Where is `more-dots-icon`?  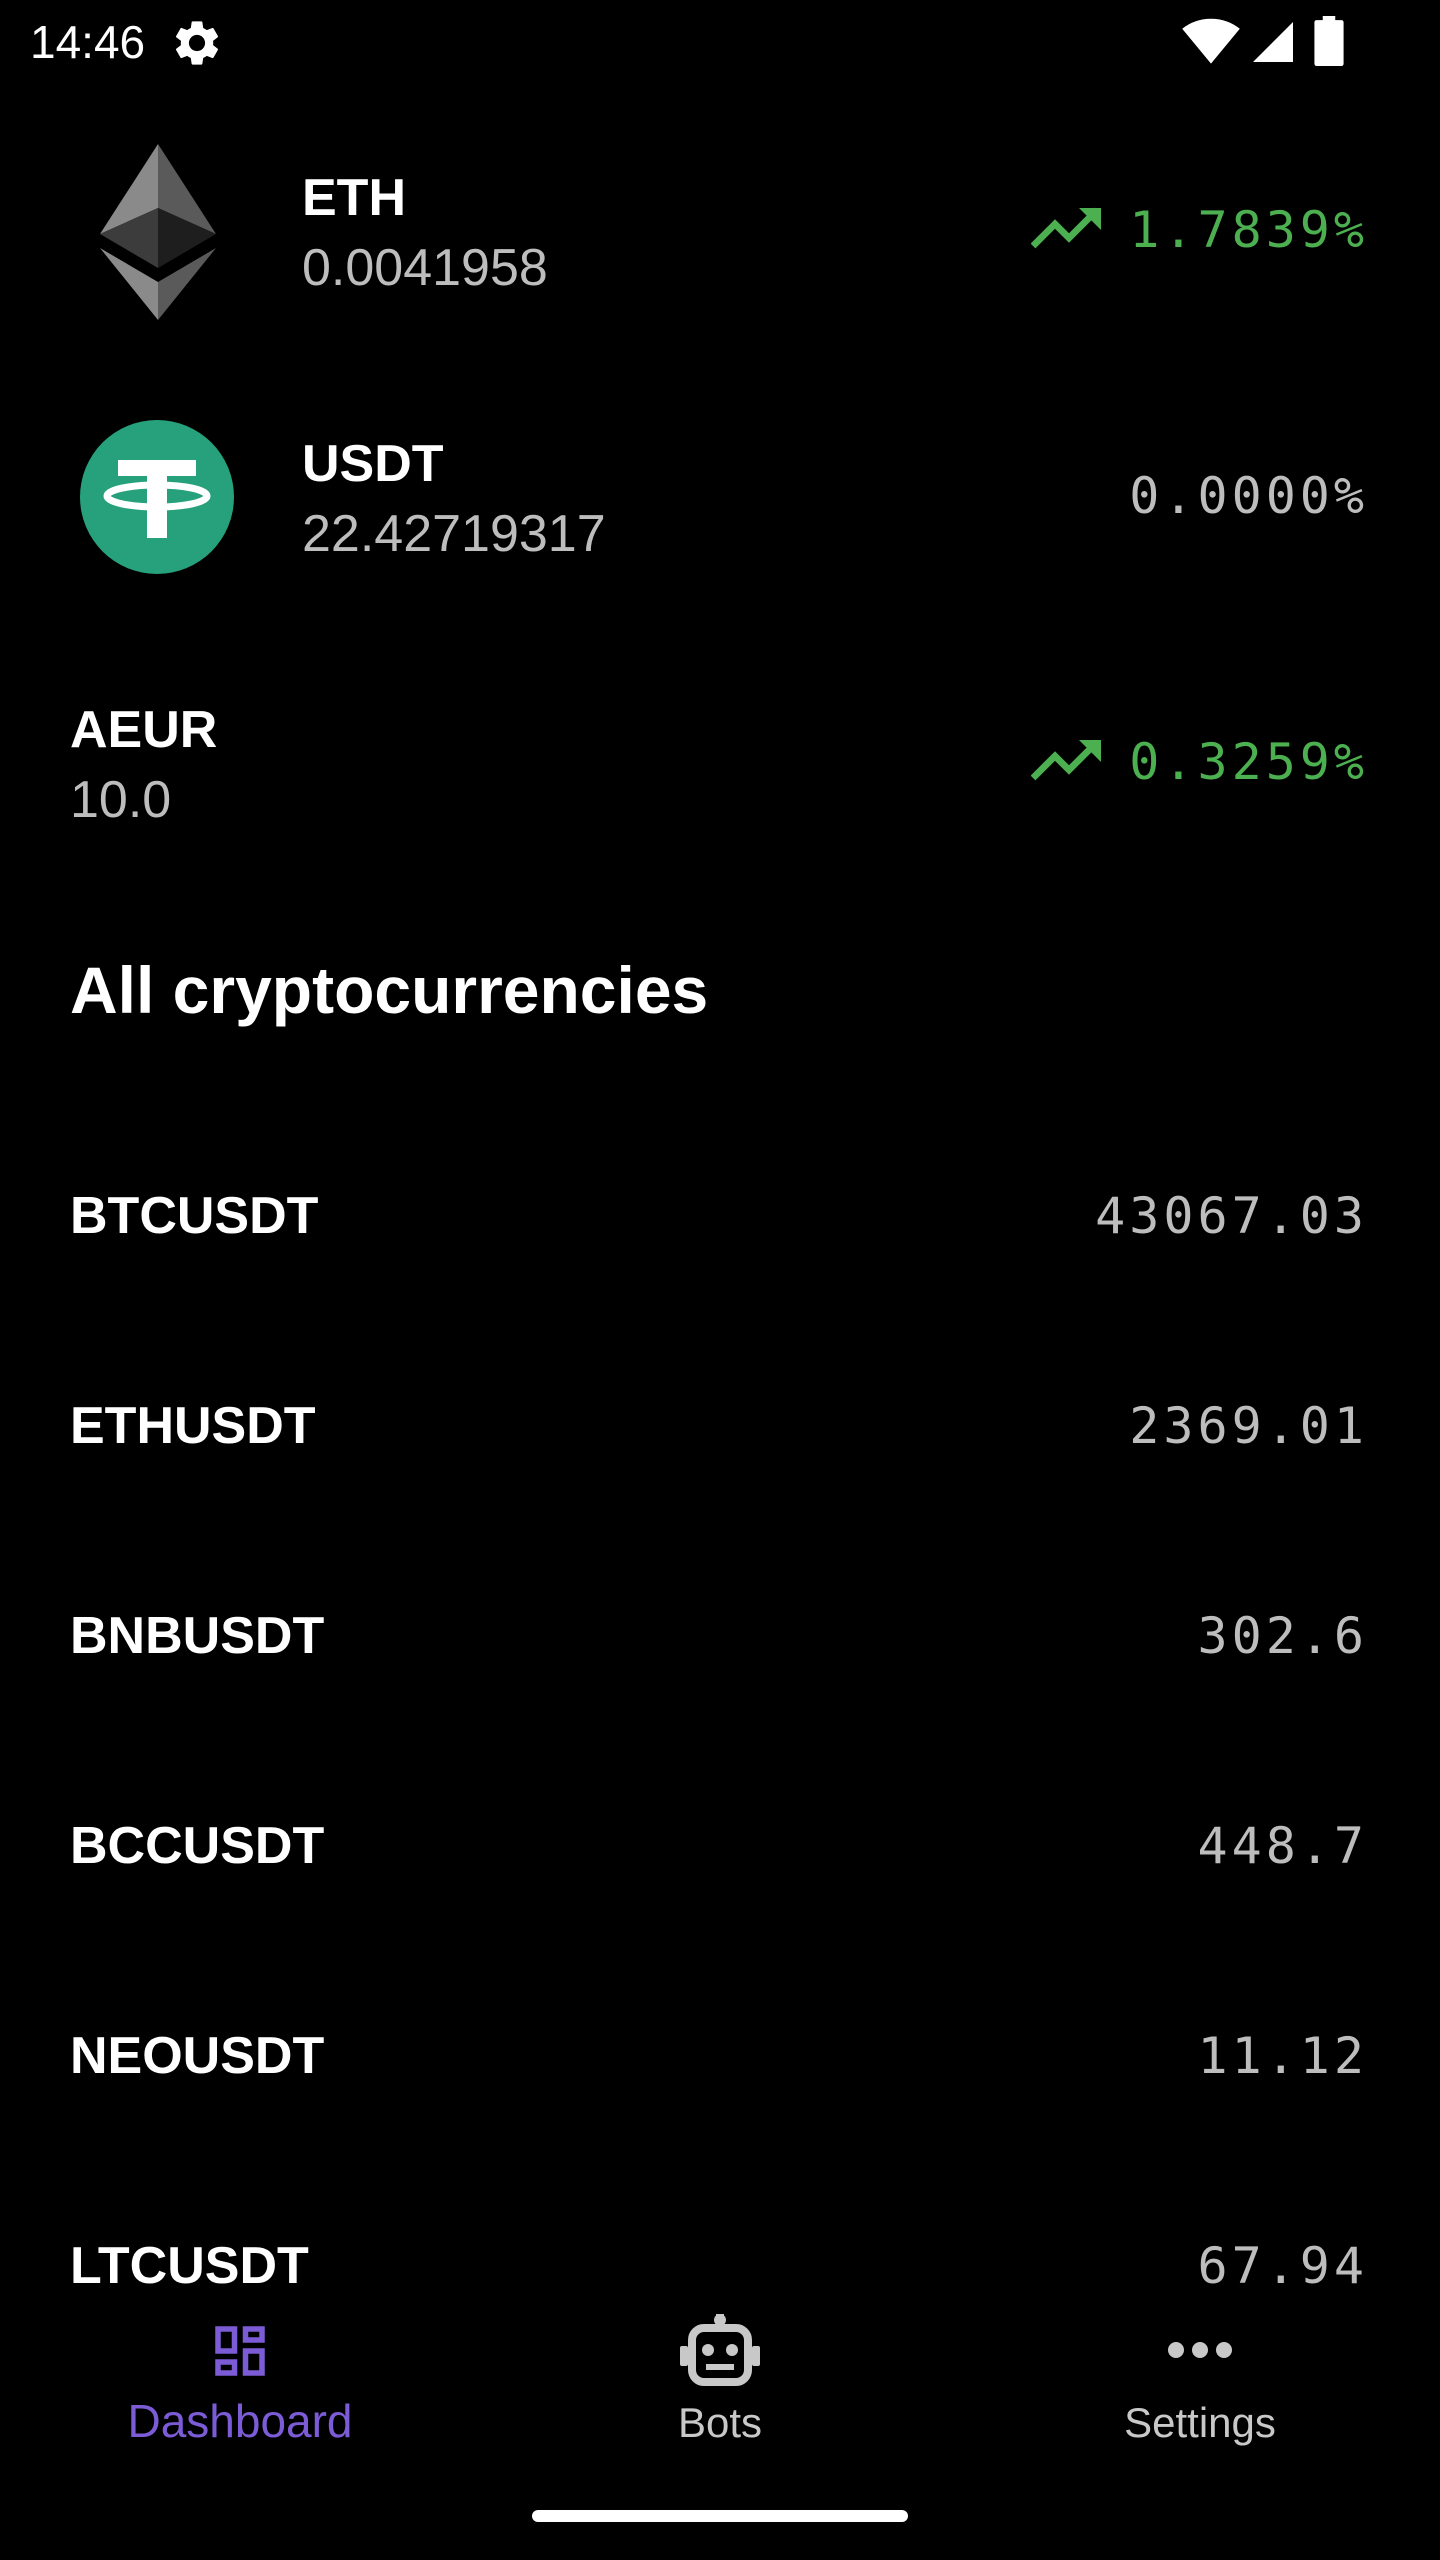
more-dots-icon is located at coordinates (1200, 2350).